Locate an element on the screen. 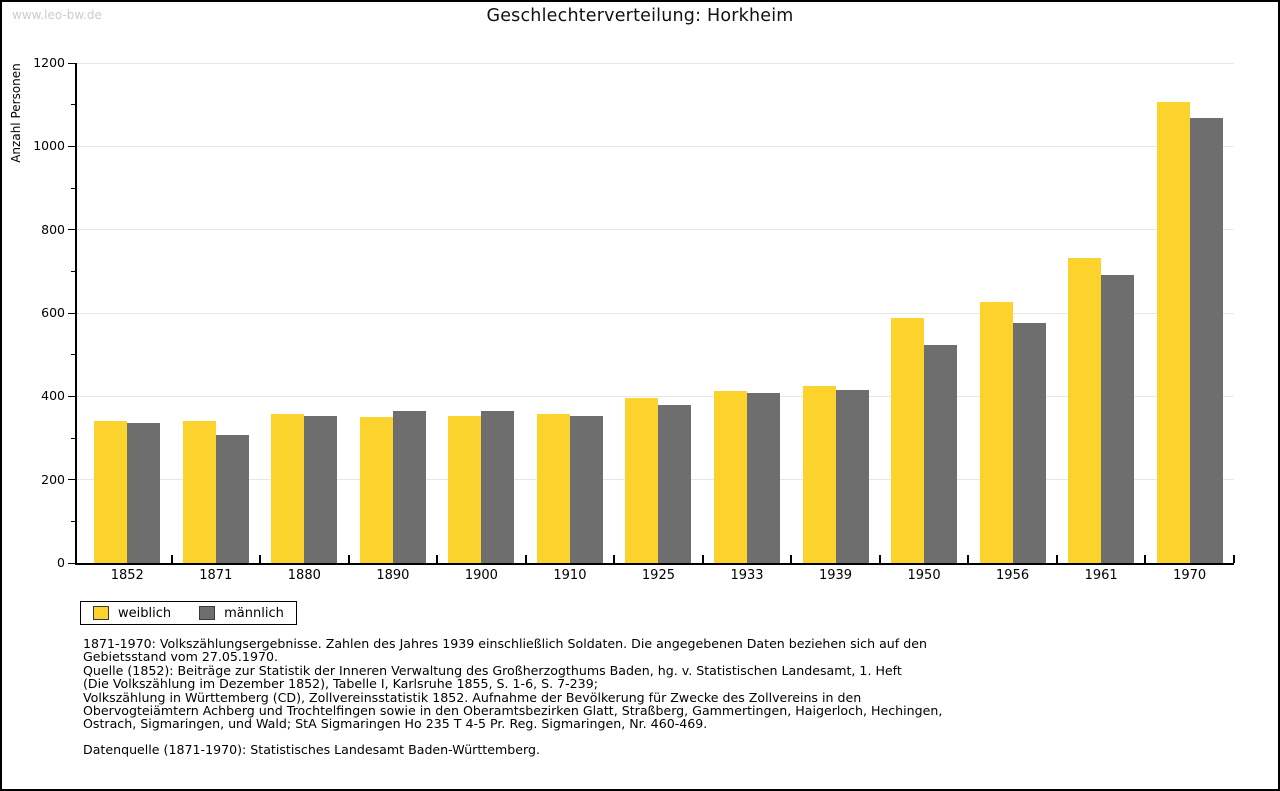  bar-männlich-1900 is located at coordinates (498, 486).